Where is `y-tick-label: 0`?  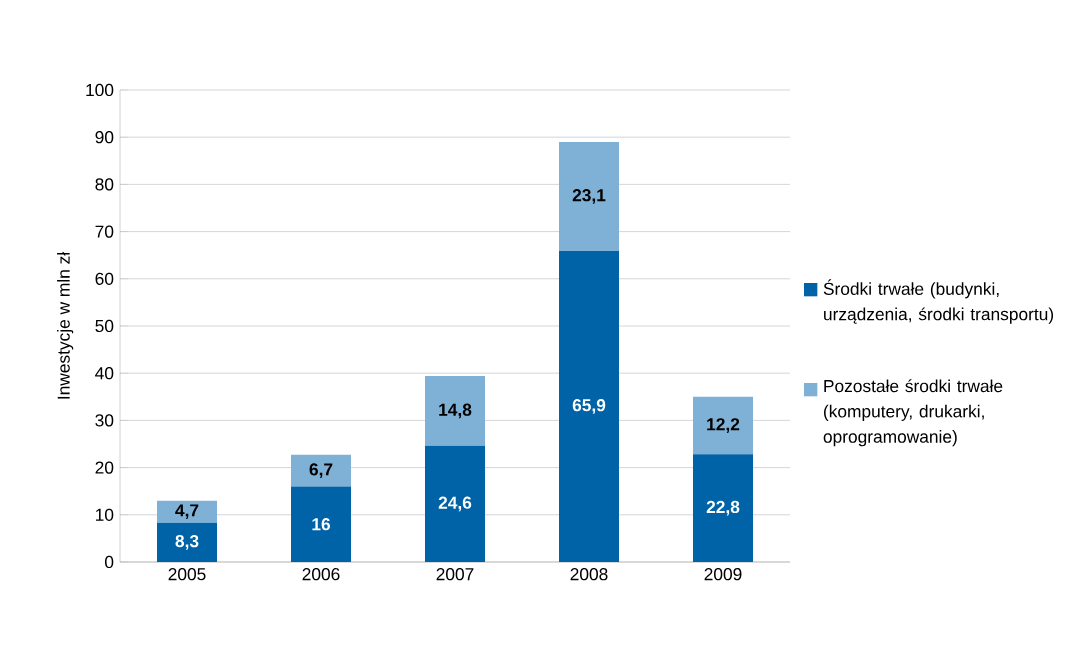
y-tick-label: 0 is located at coordinates (109, 562).